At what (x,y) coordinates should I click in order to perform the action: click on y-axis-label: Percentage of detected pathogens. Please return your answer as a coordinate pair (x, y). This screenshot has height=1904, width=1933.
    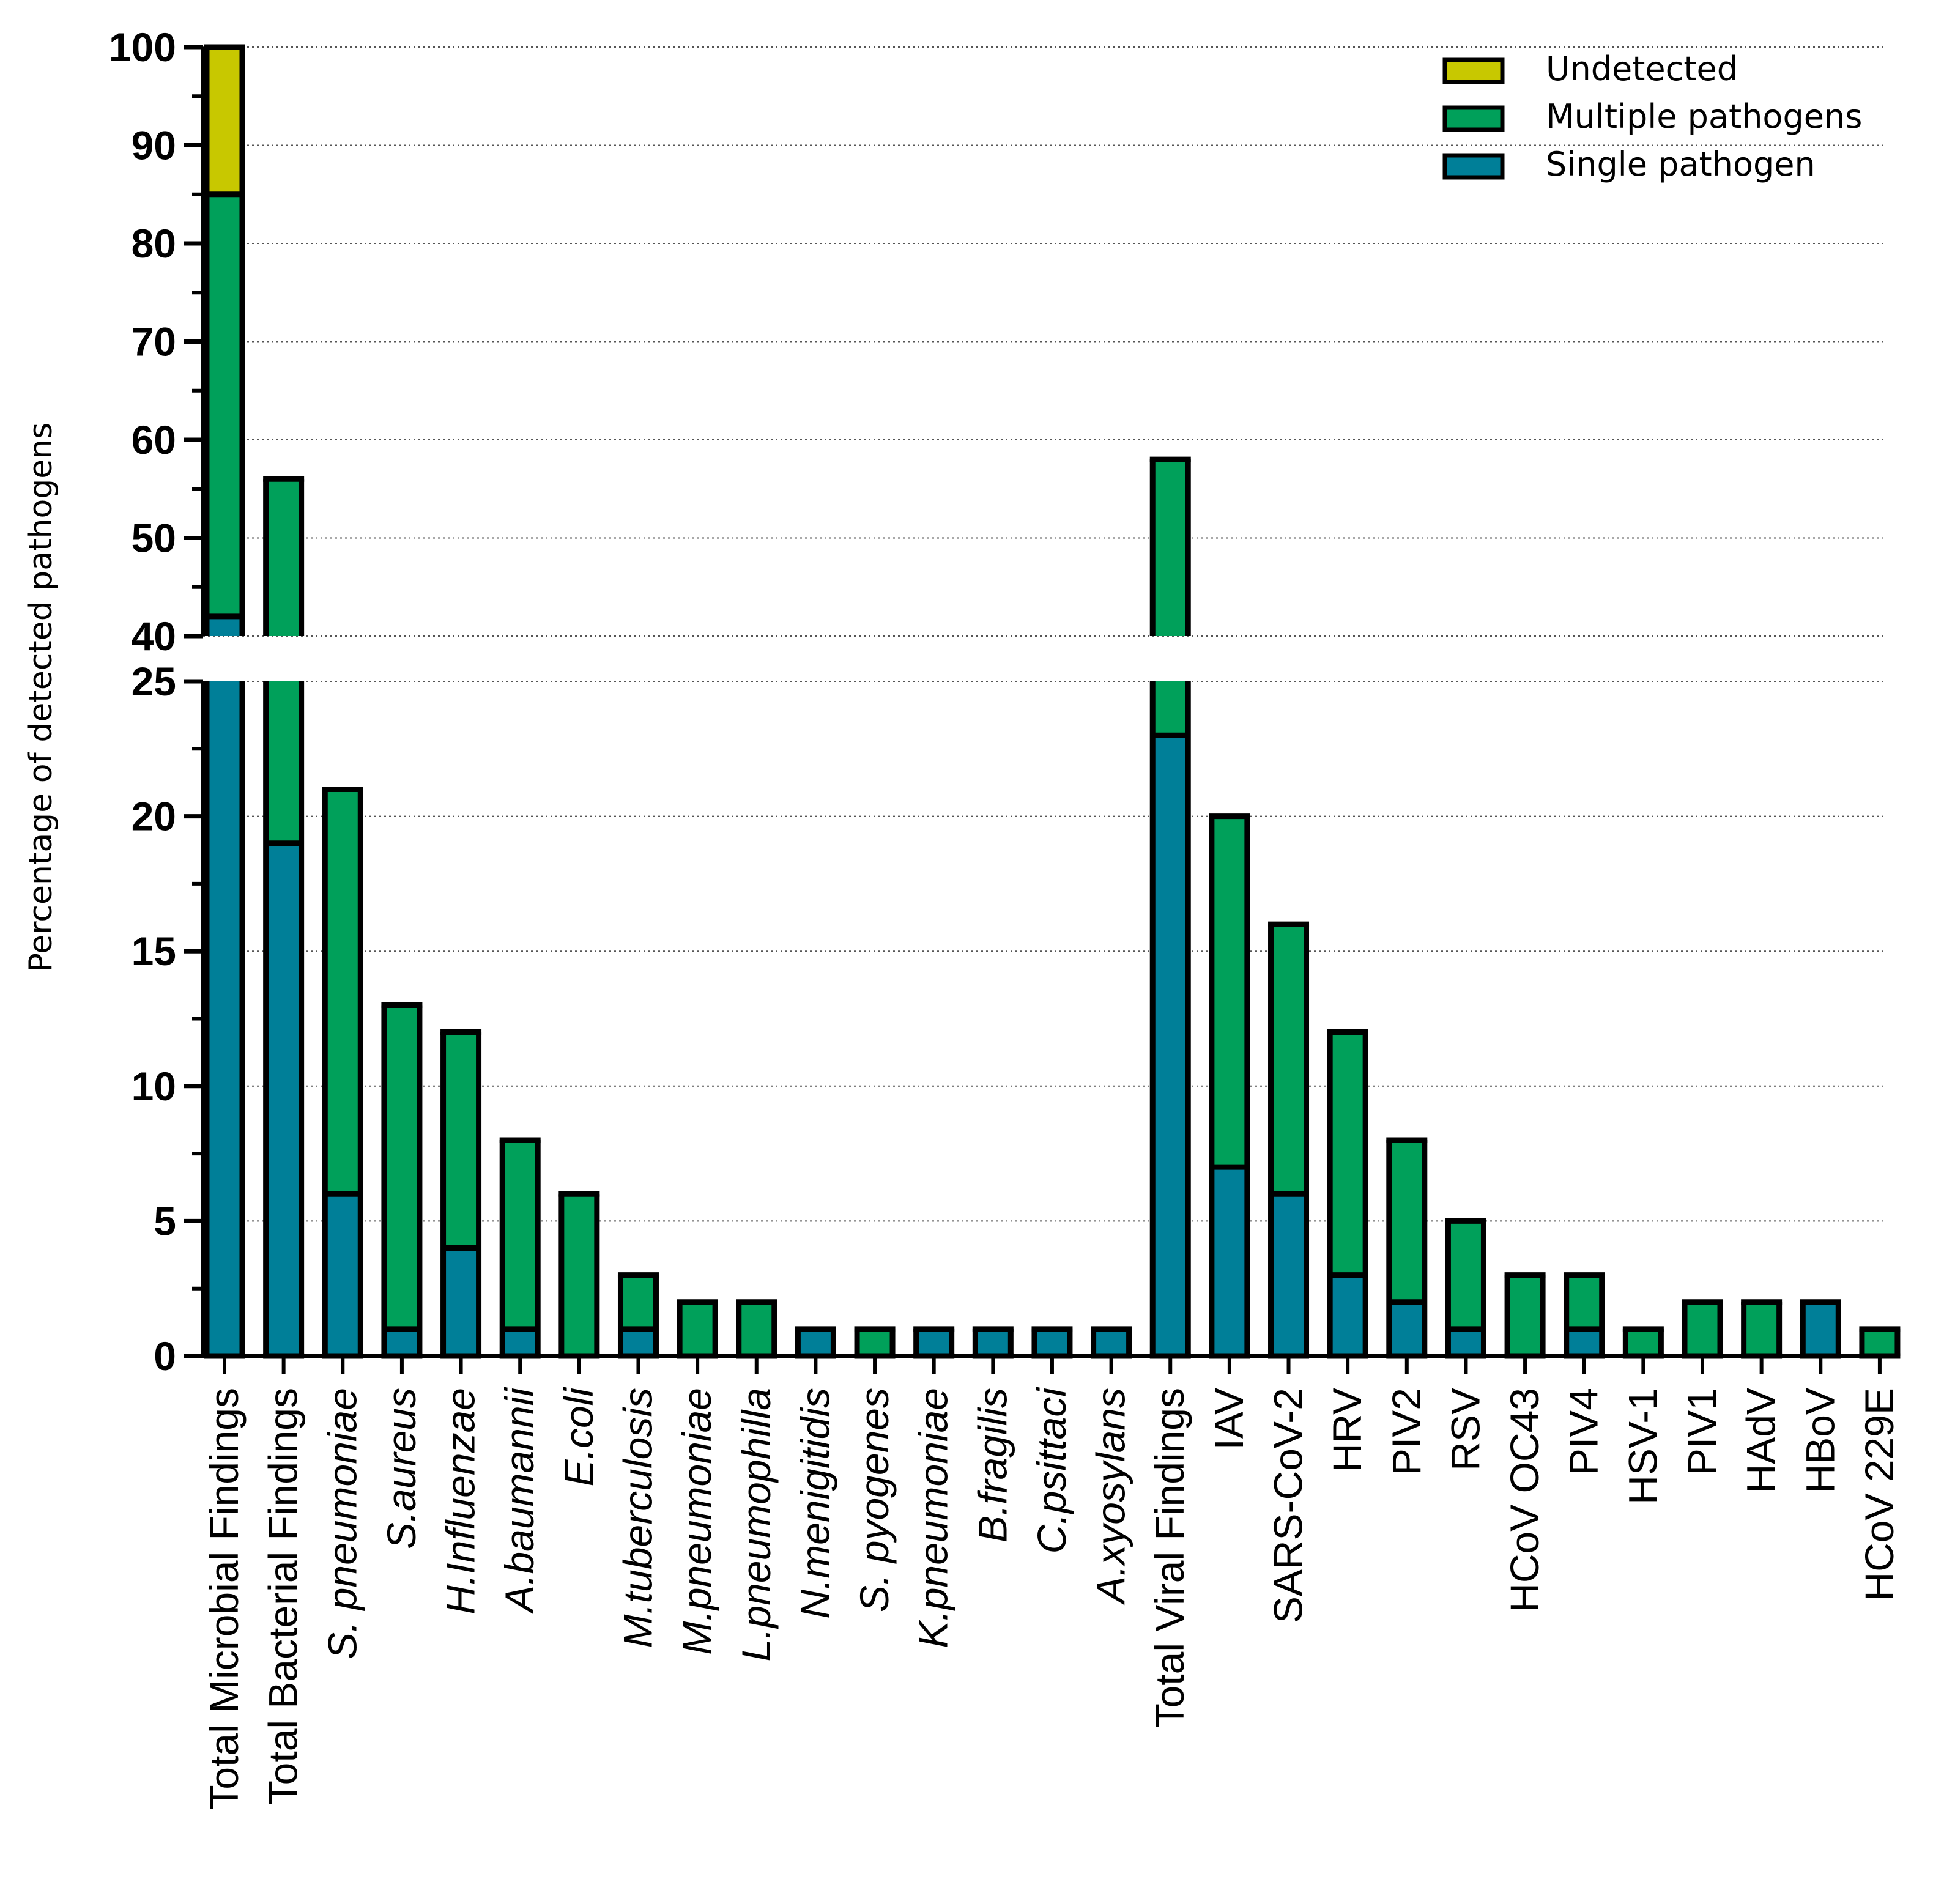
    Looking at the image, I should click on (41, 697).